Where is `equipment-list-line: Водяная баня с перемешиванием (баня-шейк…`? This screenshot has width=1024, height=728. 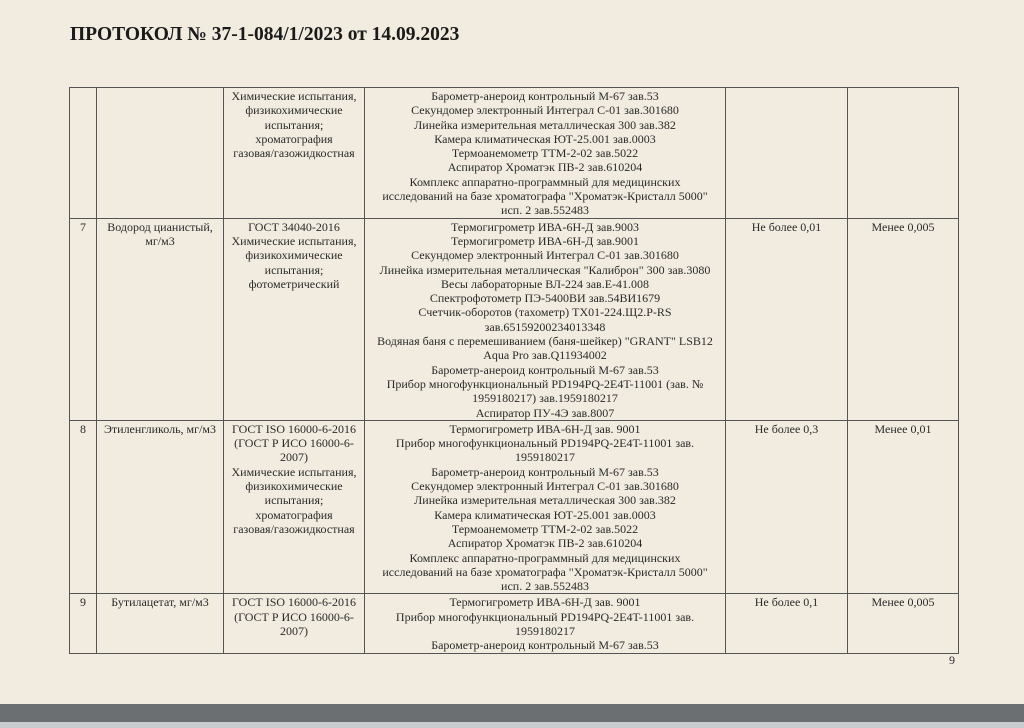
equipment-list-line: Водяная баня с перемешиванием (баня-шейк… is located at coordinates (545, 341).